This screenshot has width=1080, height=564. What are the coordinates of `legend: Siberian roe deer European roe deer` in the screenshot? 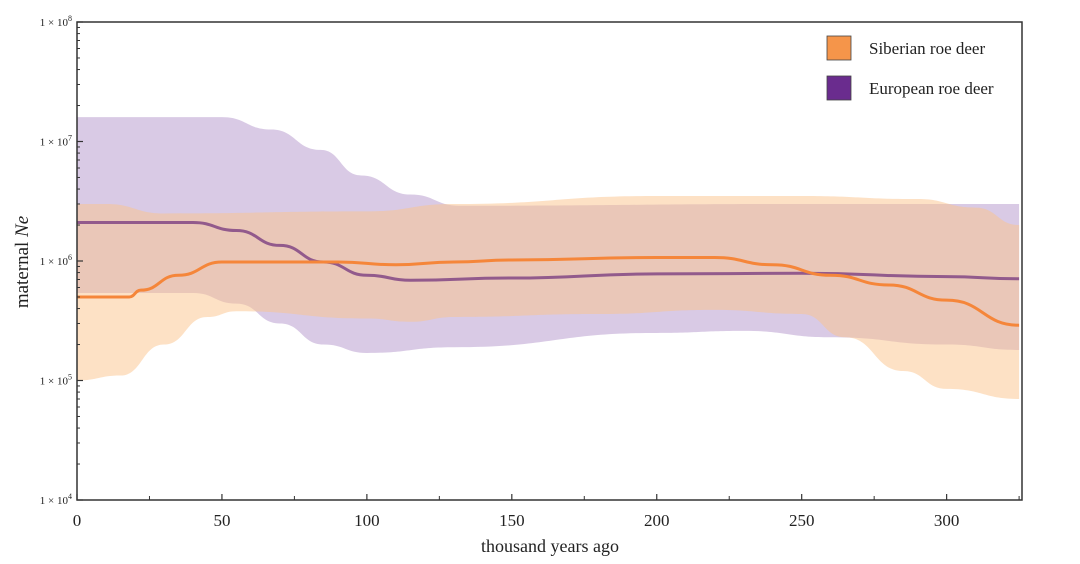 It's located at (910, 68).